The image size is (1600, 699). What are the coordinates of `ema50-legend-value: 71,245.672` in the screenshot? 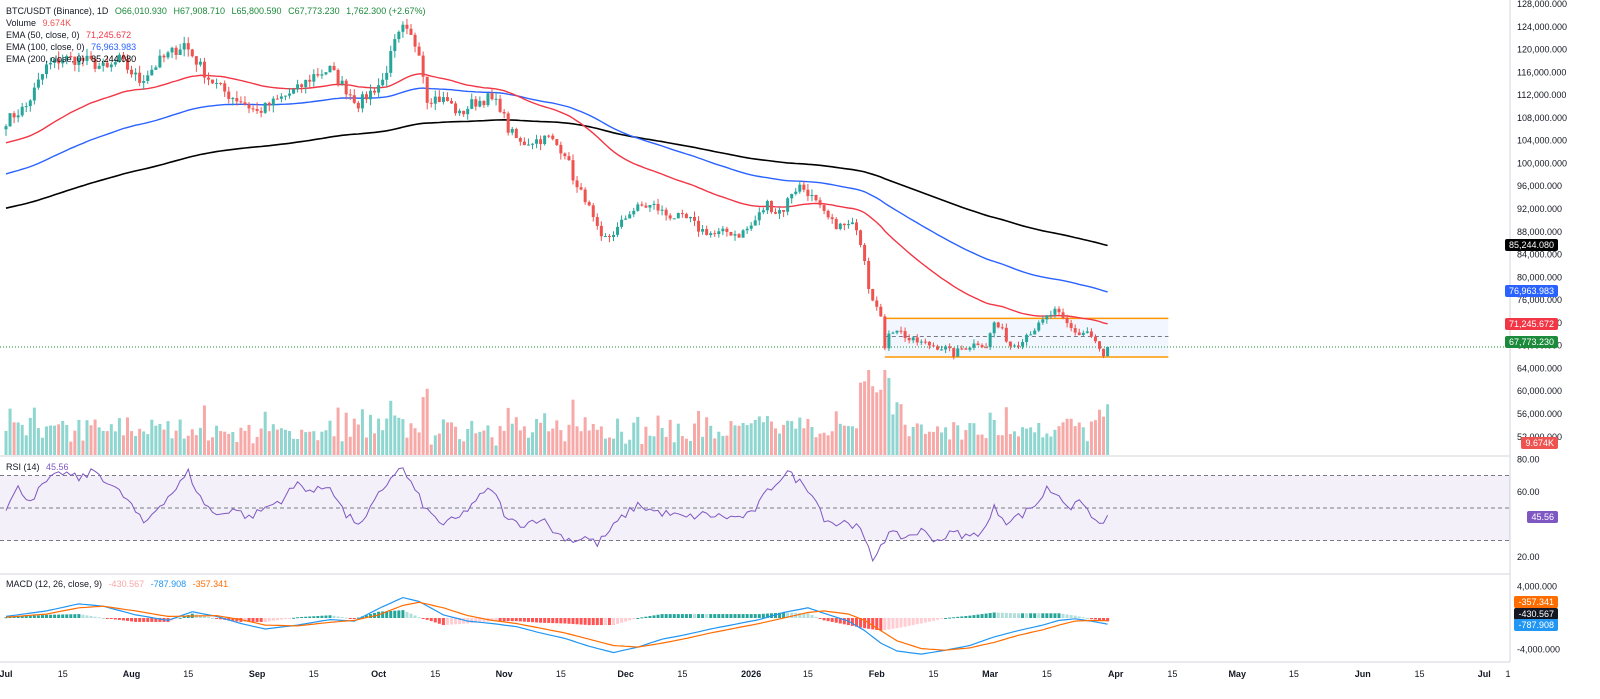 It's located at (109, 35).